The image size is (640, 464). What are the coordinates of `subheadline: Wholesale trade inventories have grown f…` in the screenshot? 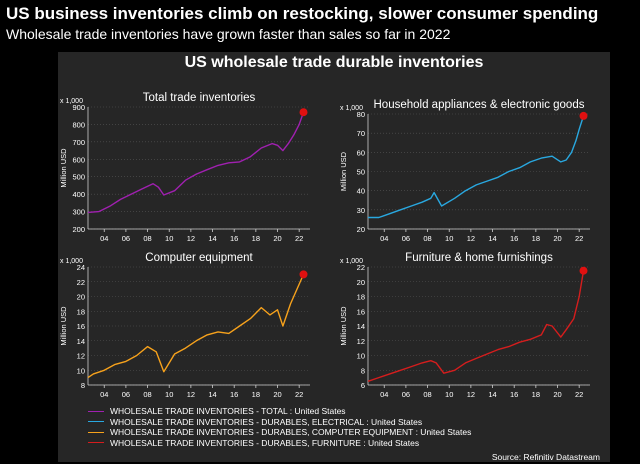 It's located at (228, 34).